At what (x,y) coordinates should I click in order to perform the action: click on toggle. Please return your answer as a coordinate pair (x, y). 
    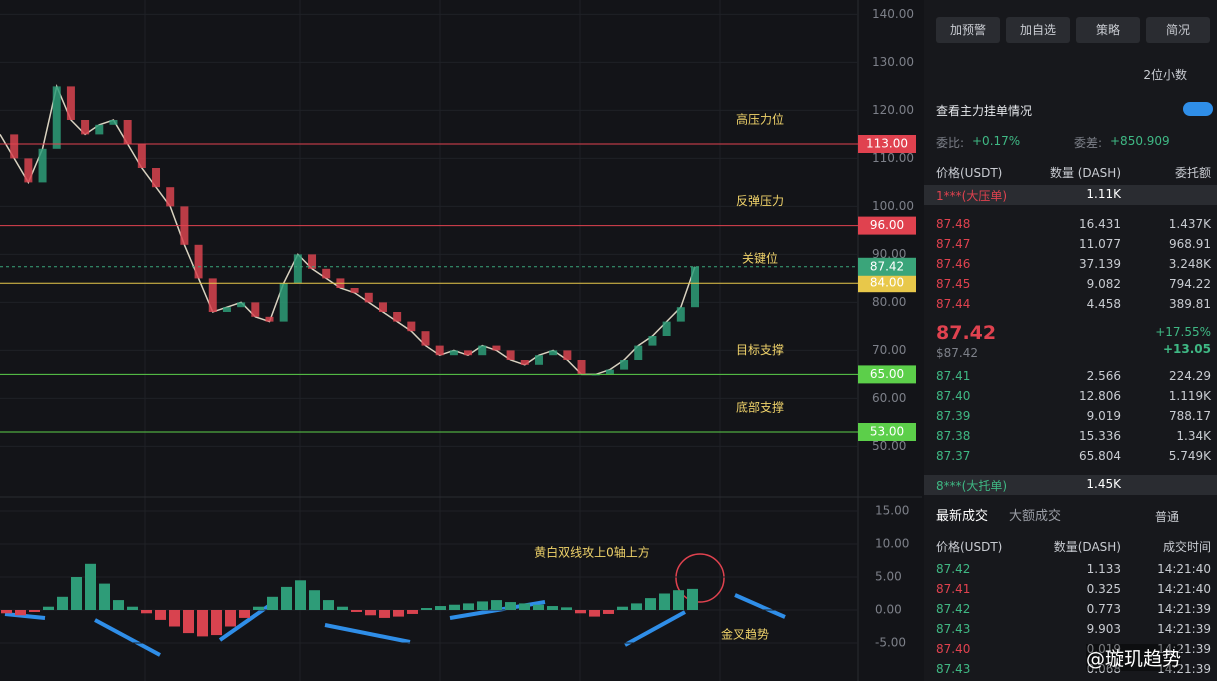
    Looking at the image, I should click on (1198, 109).